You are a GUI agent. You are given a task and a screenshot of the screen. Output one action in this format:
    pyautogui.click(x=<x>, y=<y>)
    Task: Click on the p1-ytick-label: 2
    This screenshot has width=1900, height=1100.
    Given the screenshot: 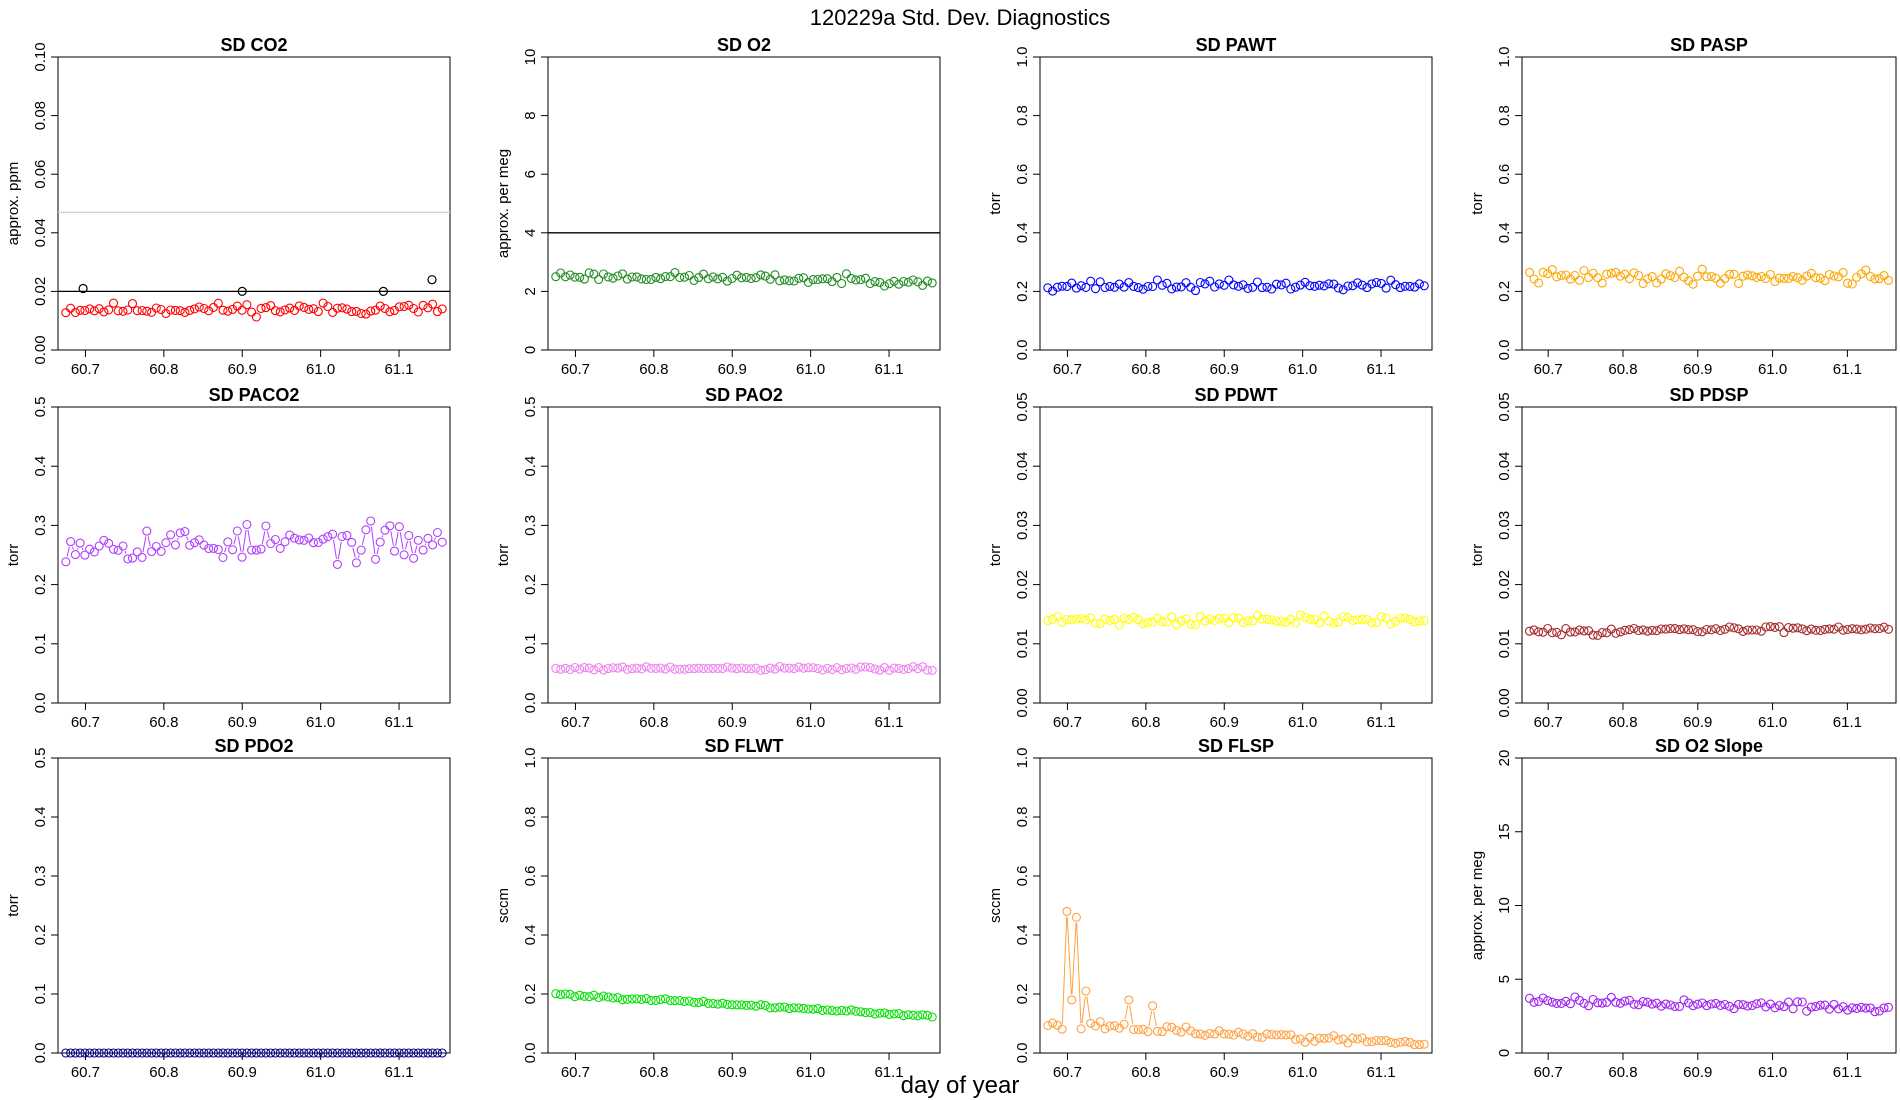 What is the action you would take?
    pyautogui.click(x=530, y=291)
    